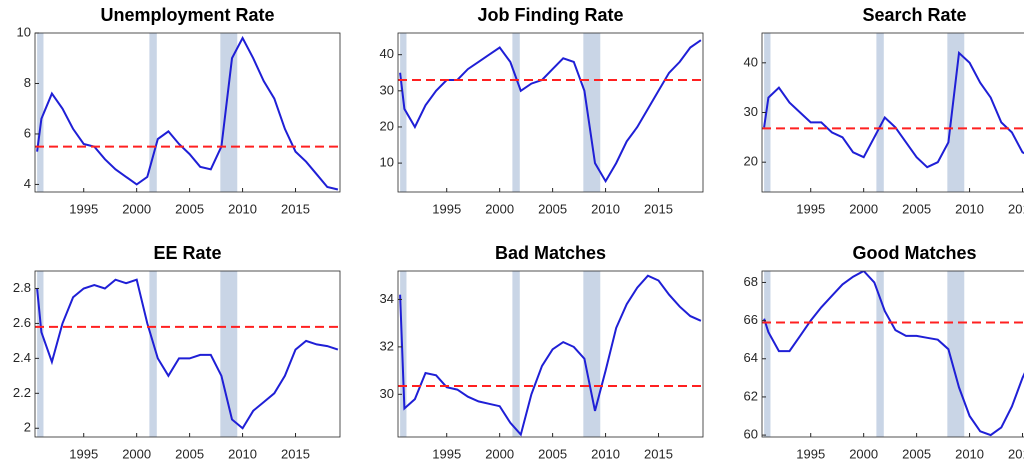  Describe the element at coordinates (22, 322) in the screenshot. I see `y-tick-label: 2.6` at that location.